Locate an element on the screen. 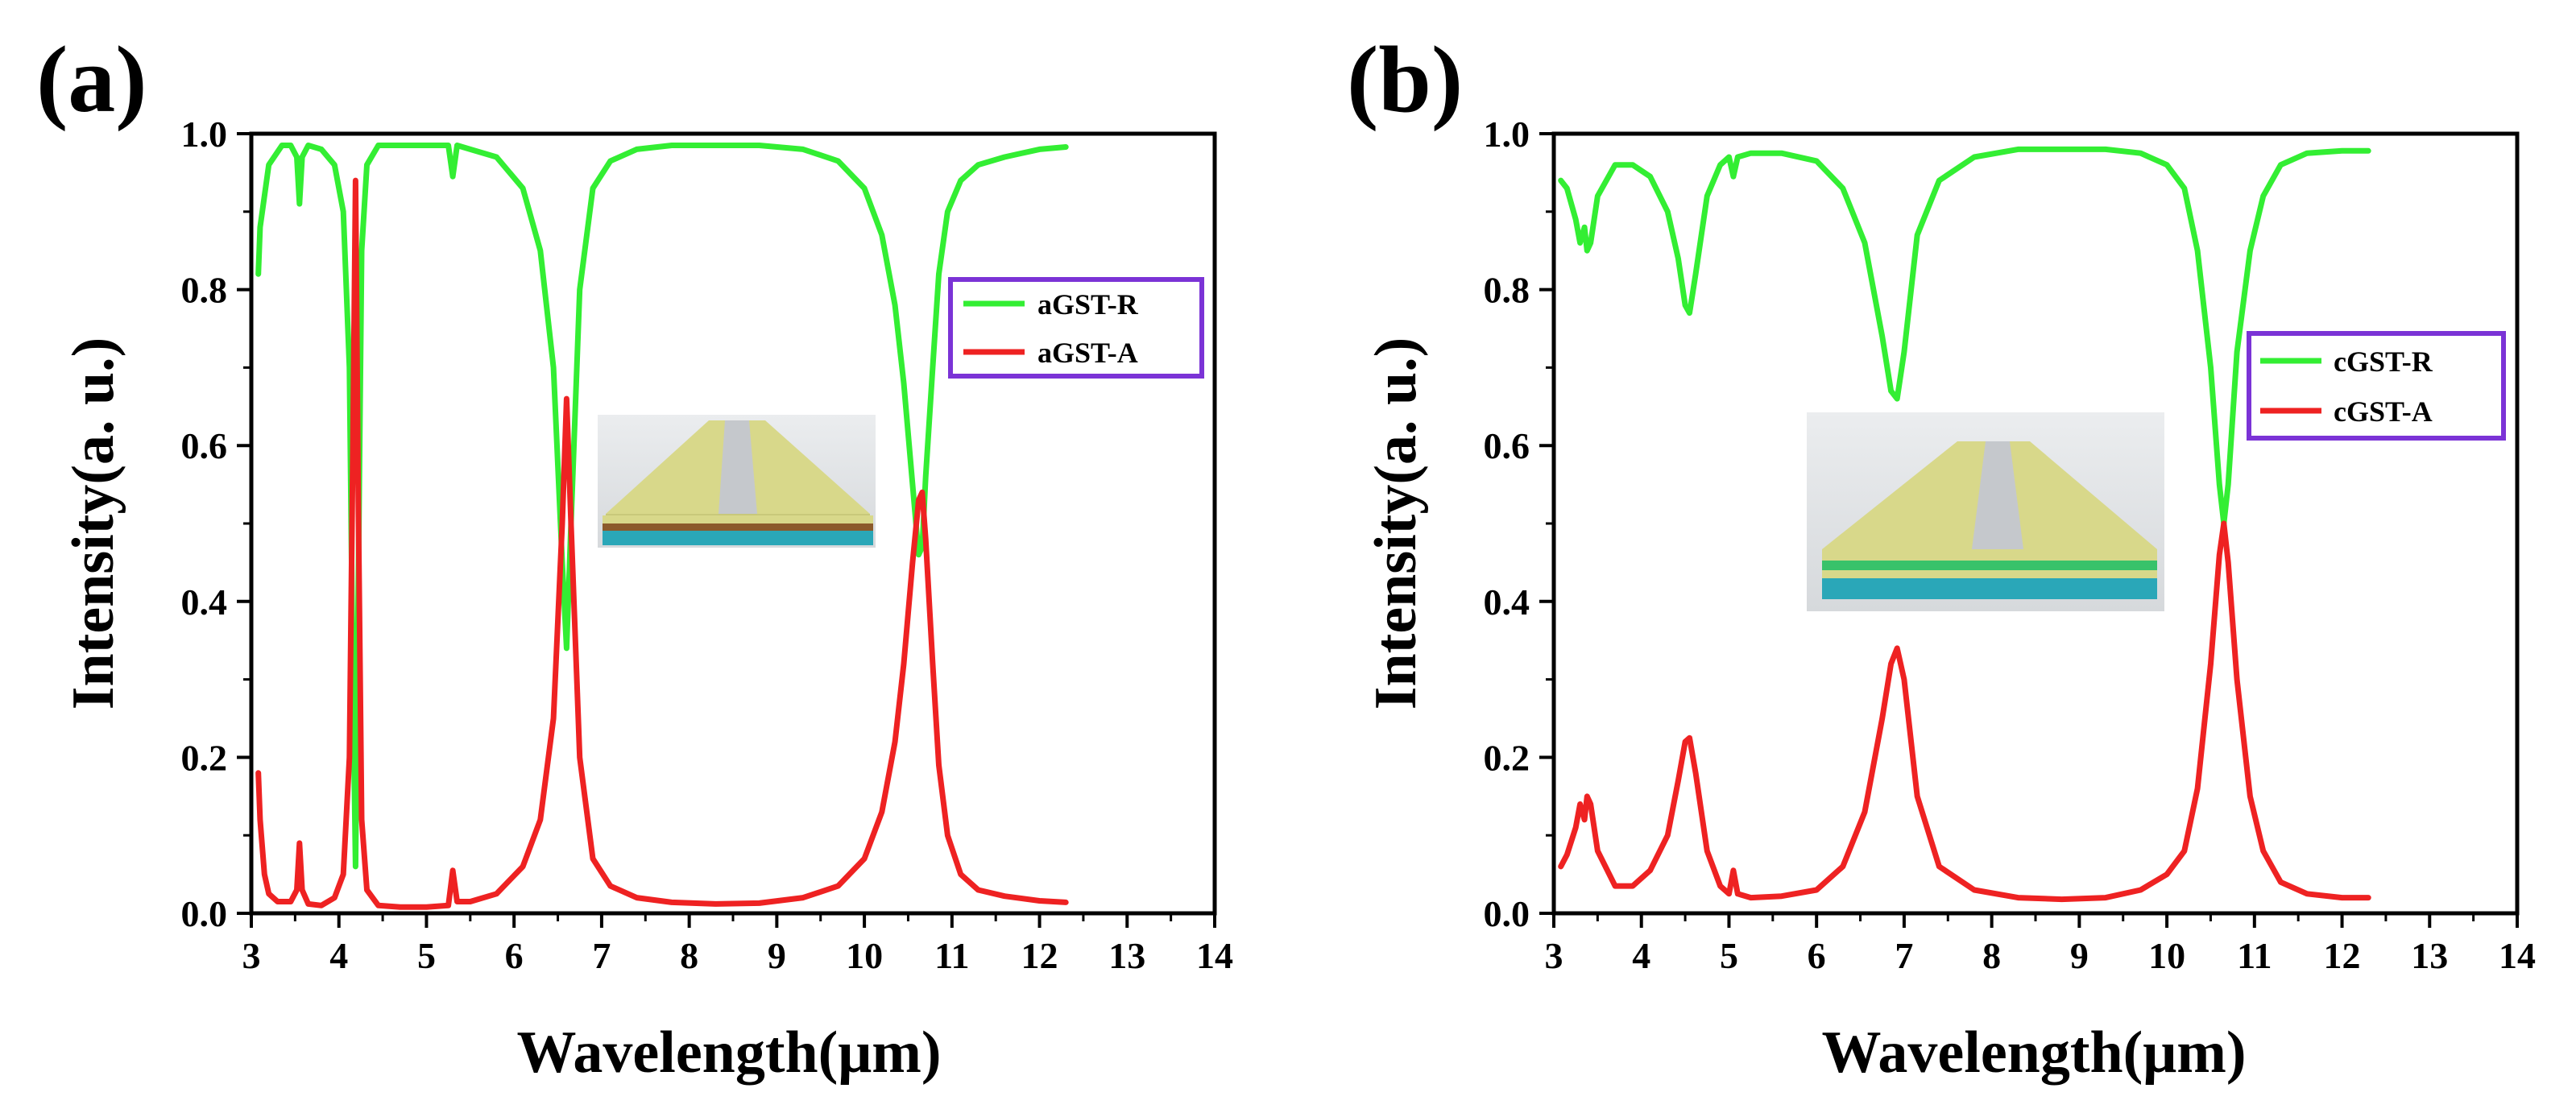 This screenshot has height=1109, width=2576. panel-b-x-tick-label-5: 8 is located at coordinates (1991, 956).